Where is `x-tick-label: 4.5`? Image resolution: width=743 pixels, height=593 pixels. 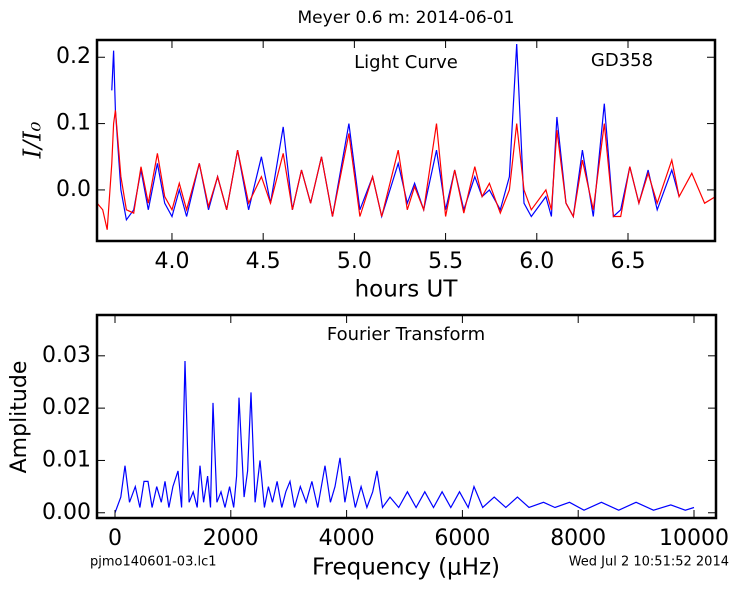 x-tick-label: 4.5 is located at coordinates (263, 261).